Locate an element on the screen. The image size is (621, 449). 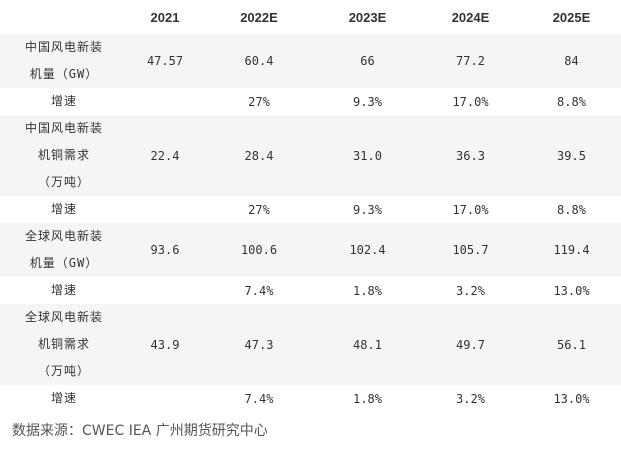
value-cell: 119.4 is located at coordinates (571, 250).